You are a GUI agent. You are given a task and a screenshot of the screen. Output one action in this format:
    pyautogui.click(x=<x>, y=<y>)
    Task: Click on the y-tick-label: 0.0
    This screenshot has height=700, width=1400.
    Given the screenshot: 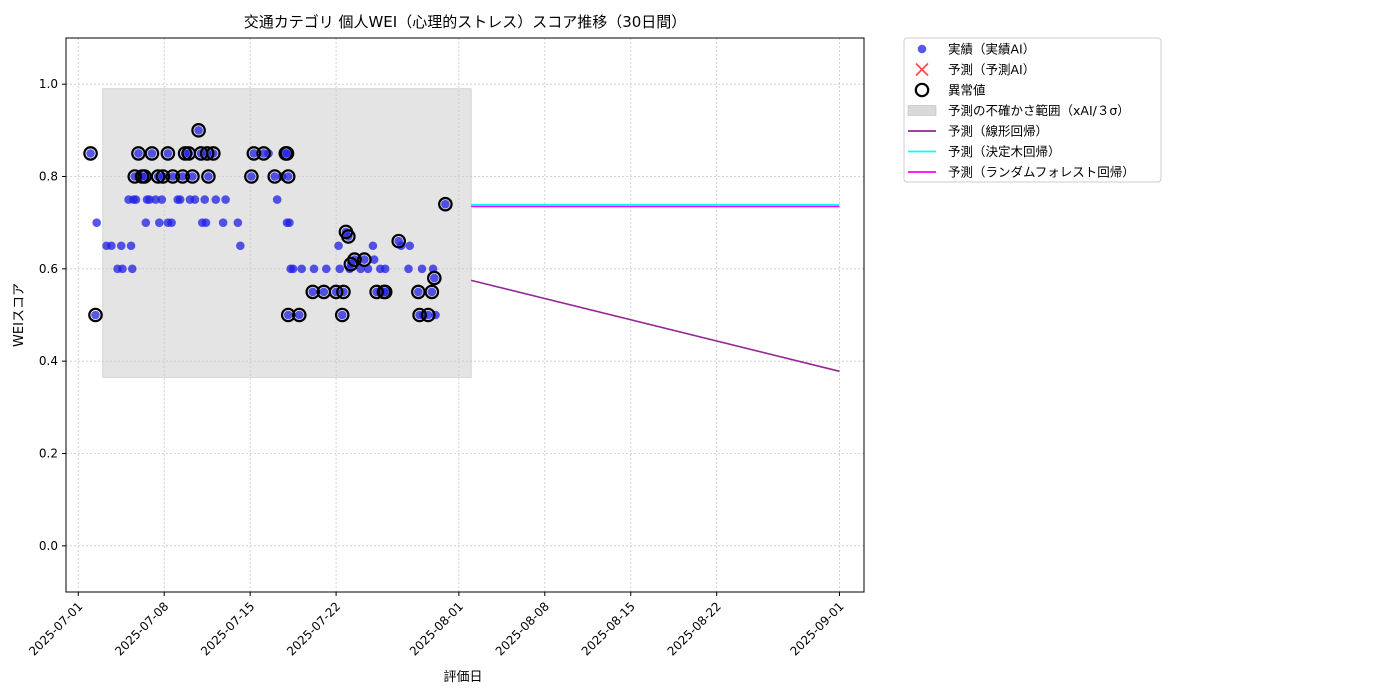 What is the action you would take?
    pyautogui.click(x=48, y=546)
    